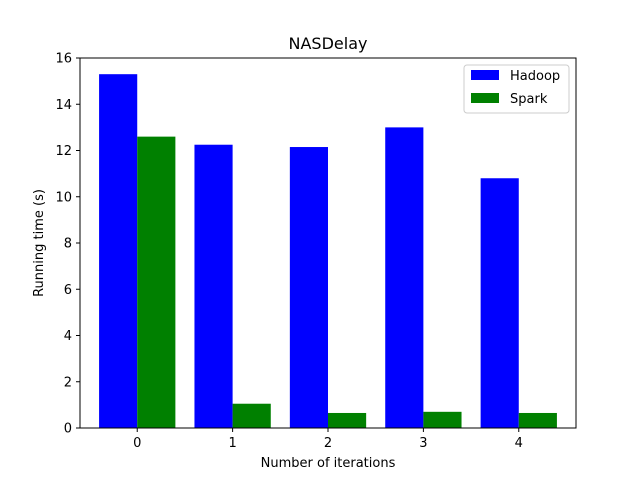 This screenshot has width=640, height=480. What do you see at coordinates (68, 336) in the screenshot?
I see `y-tick-label: 4` at bounding box center [68, 336].